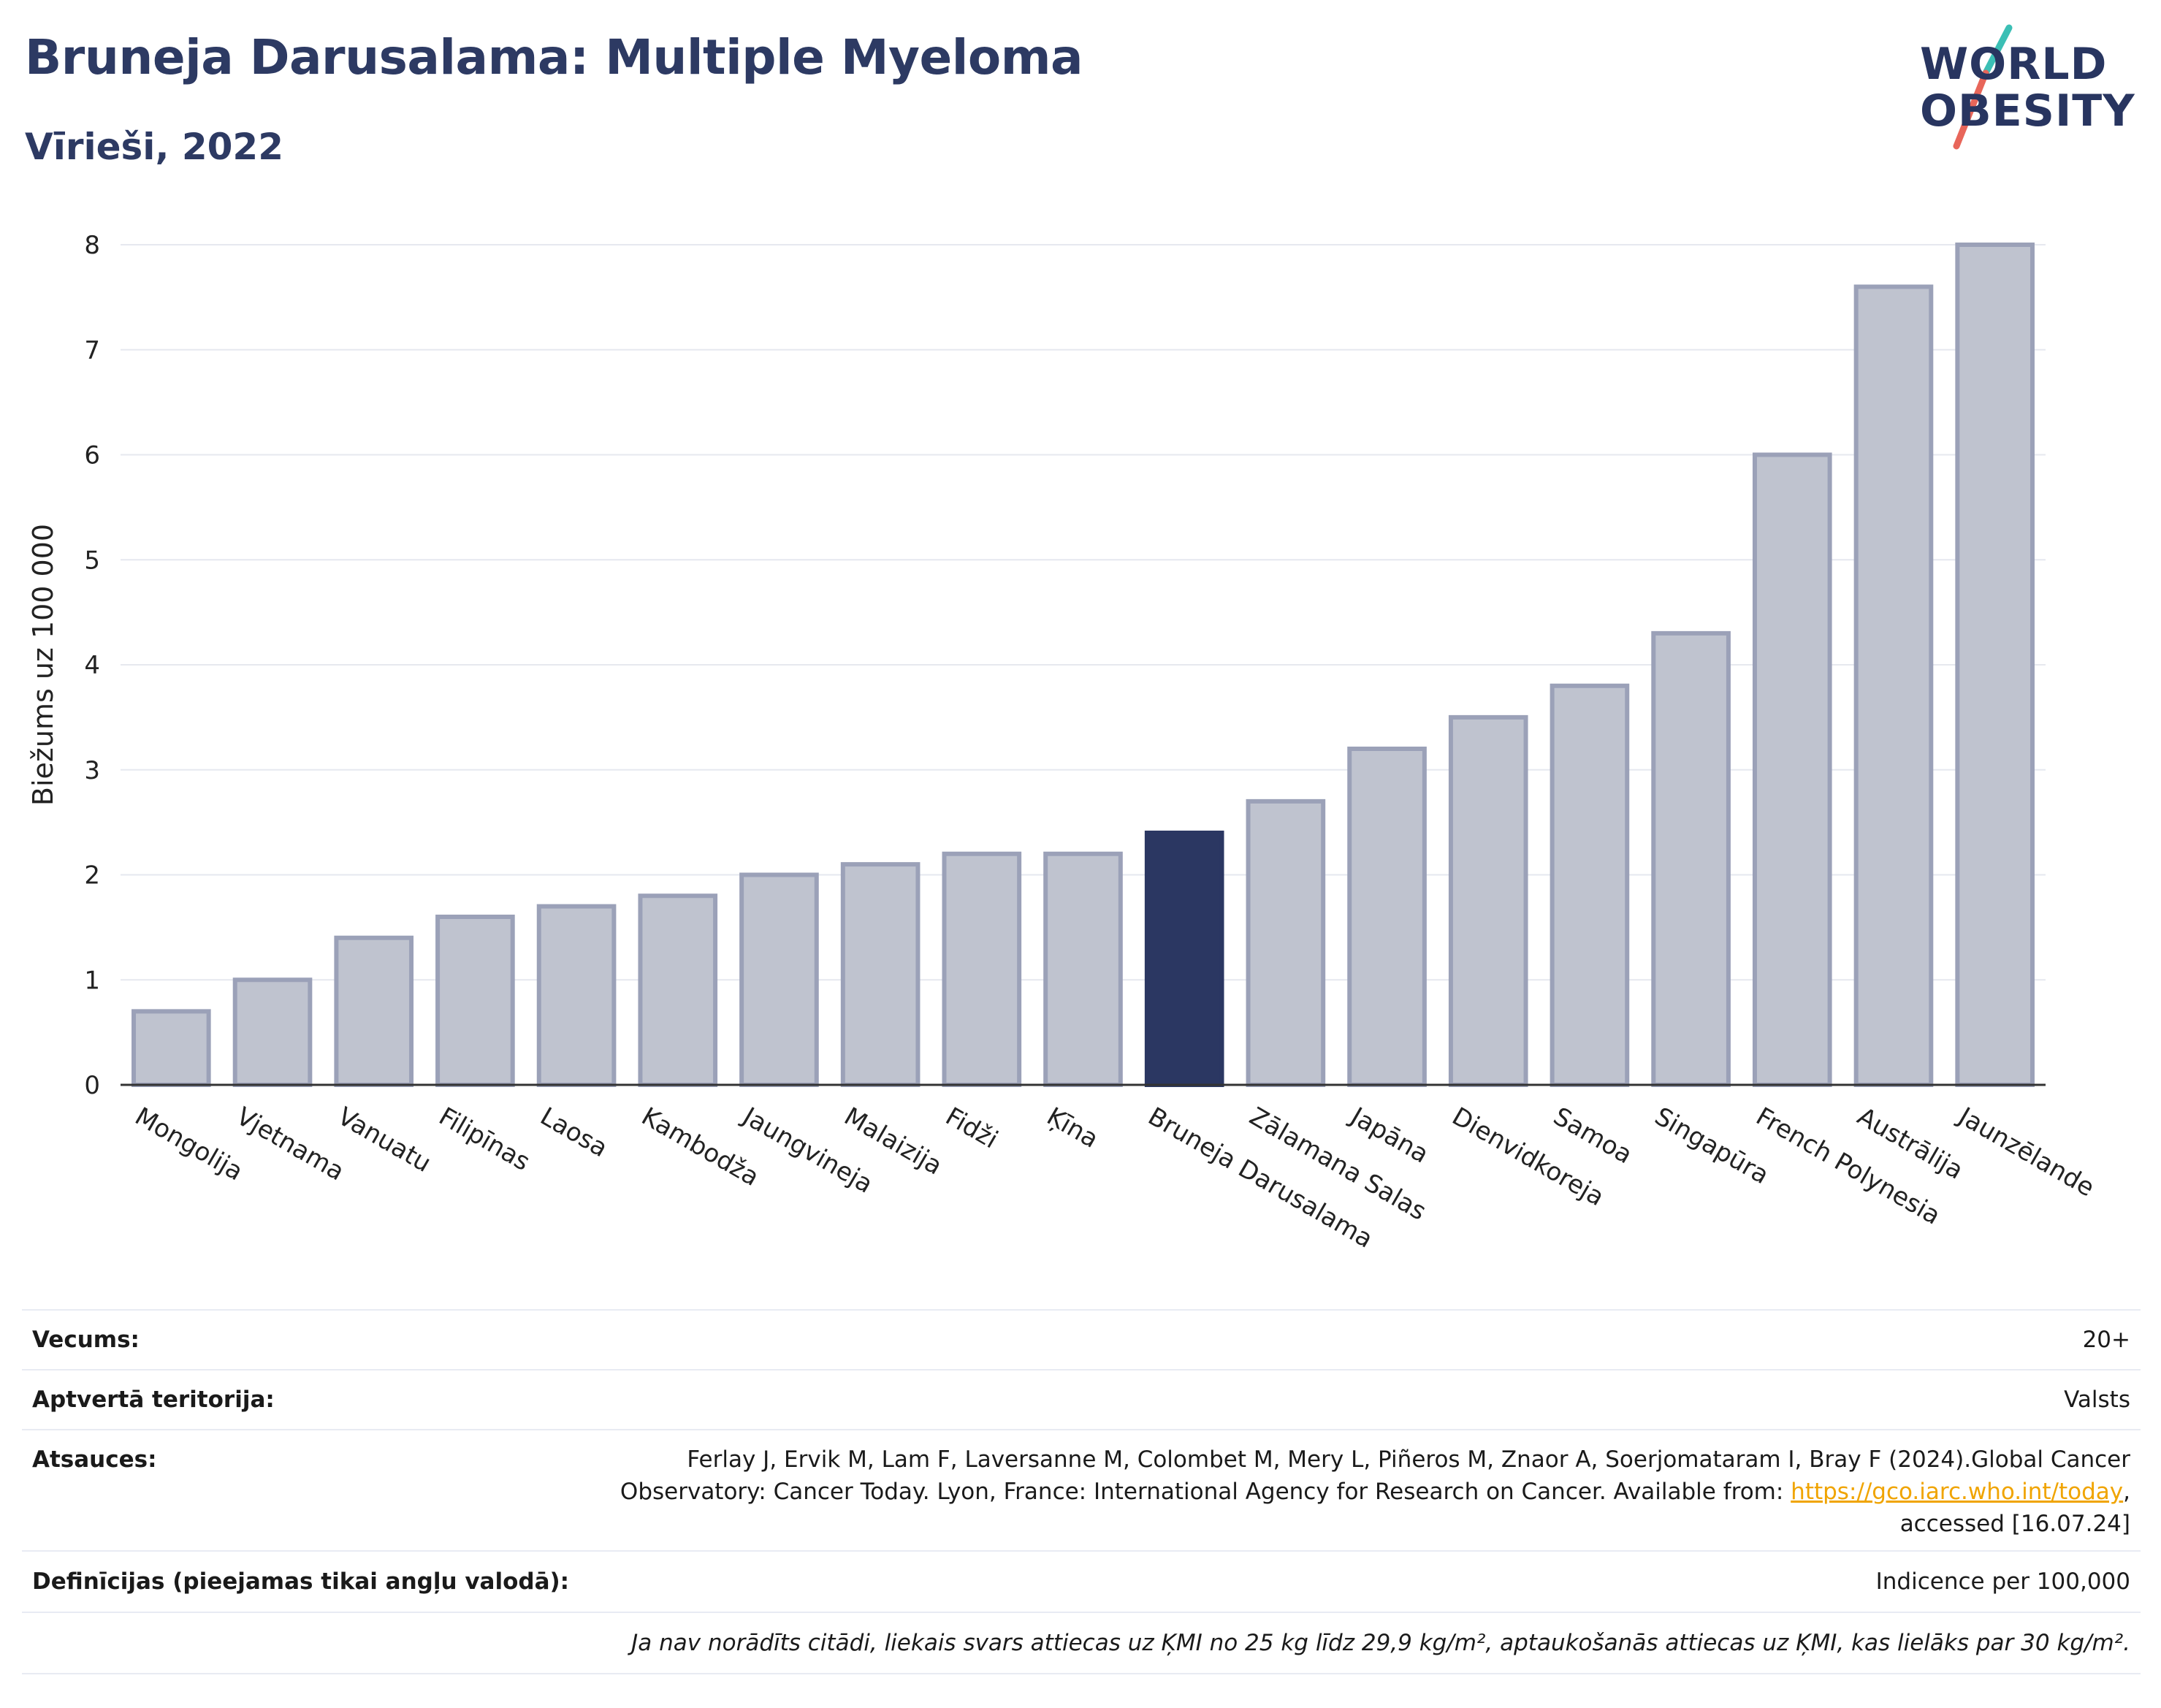 Image resolution: width=2161 pixels, height=1708 pixels. I want to click on y-tick-label: 1, so click(92, 981).